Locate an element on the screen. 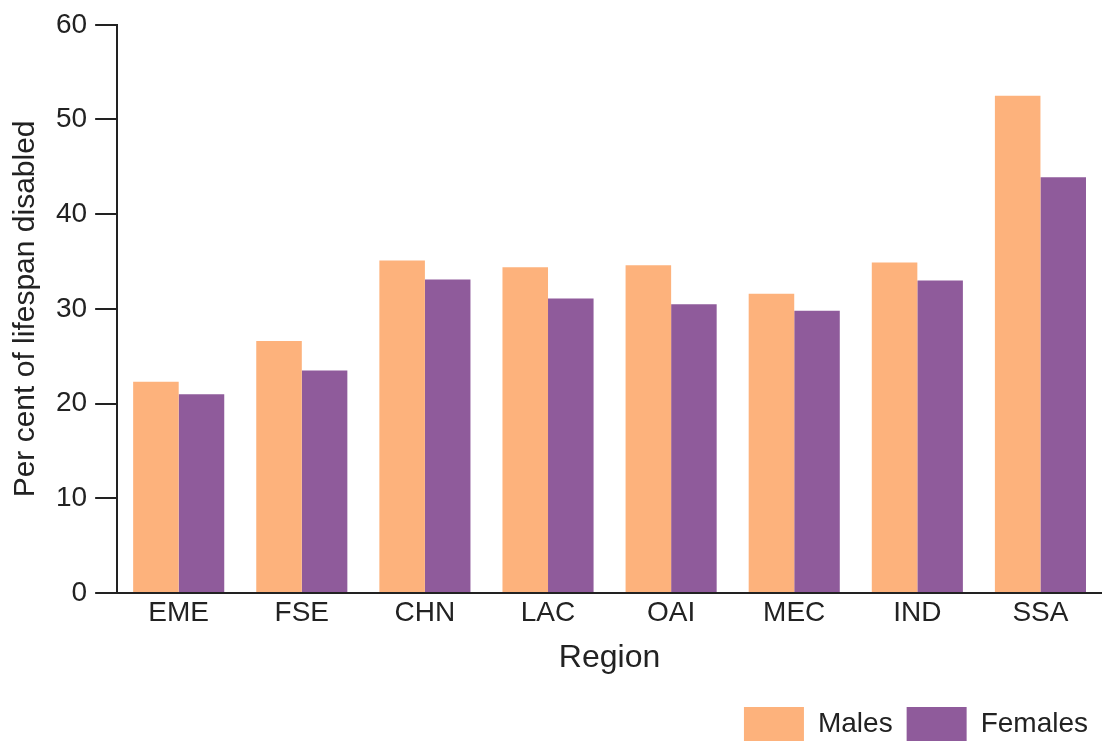  y-tick-label: 50 is located at coordinates (71, 118).